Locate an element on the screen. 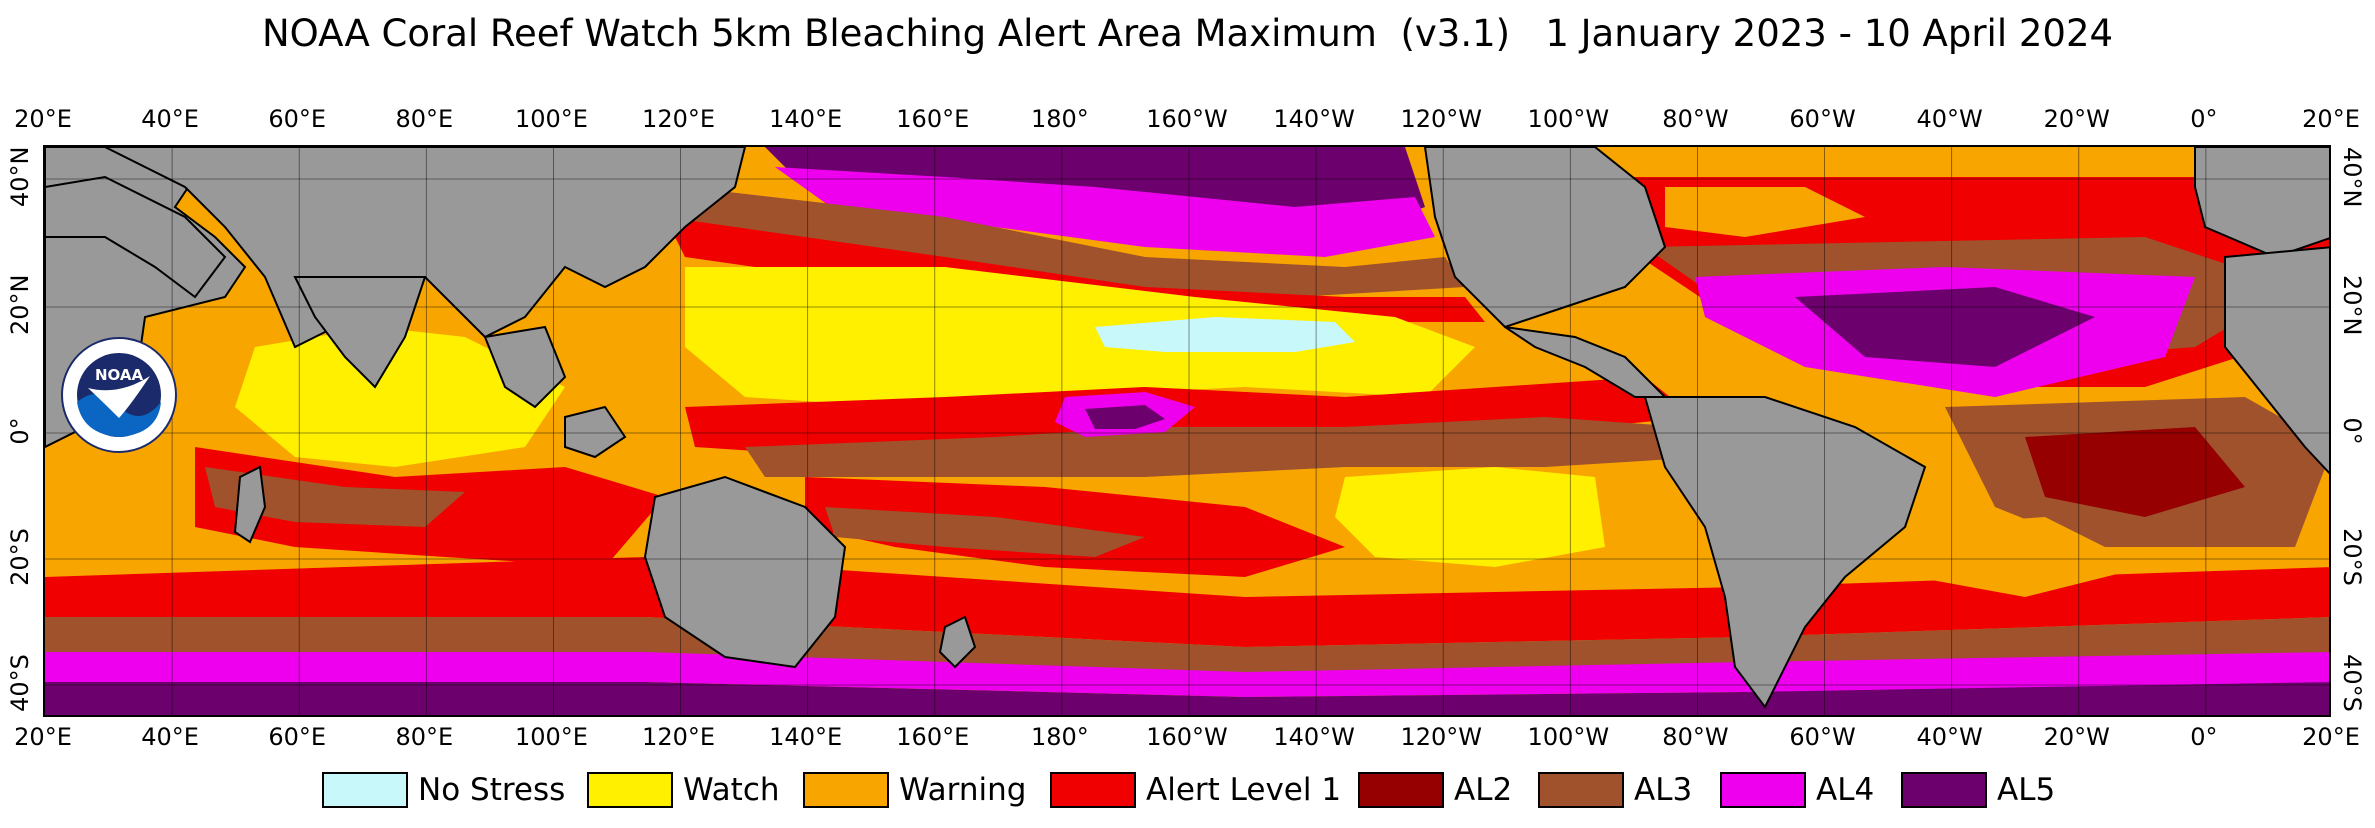  legend-item-al2: AL2 is located at coordinates (1435, 790).